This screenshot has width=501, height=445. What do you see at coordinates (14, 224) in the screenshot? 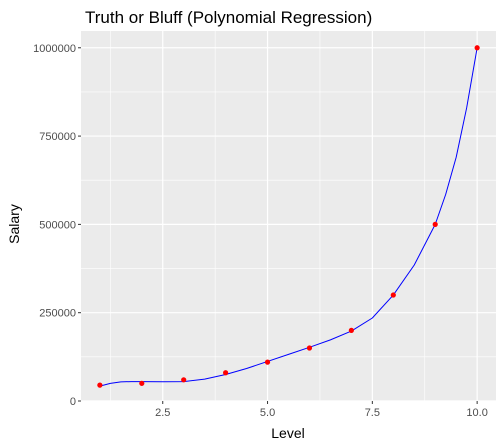
I see `y-axis-title: Salary` at bounding box center [14, 224].